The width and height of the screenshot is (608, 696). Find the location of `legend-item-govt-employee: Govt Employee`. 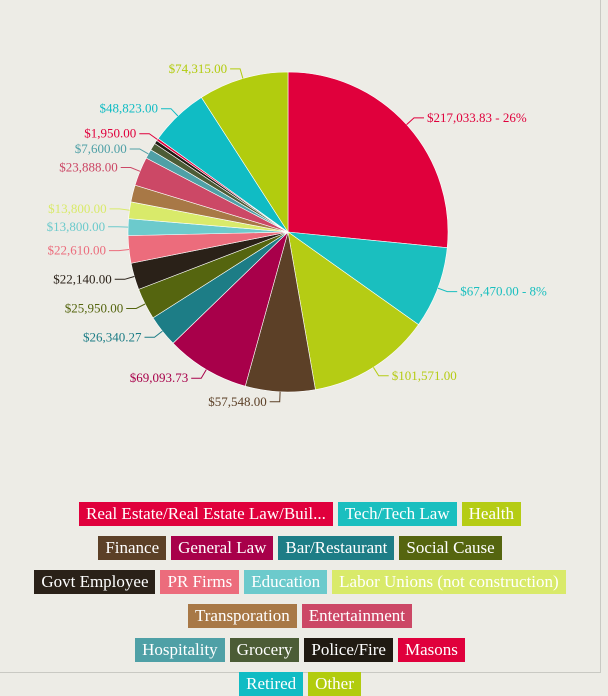

legend-item-govt-employee: Govt Employee is located at coordinates (94, 582).